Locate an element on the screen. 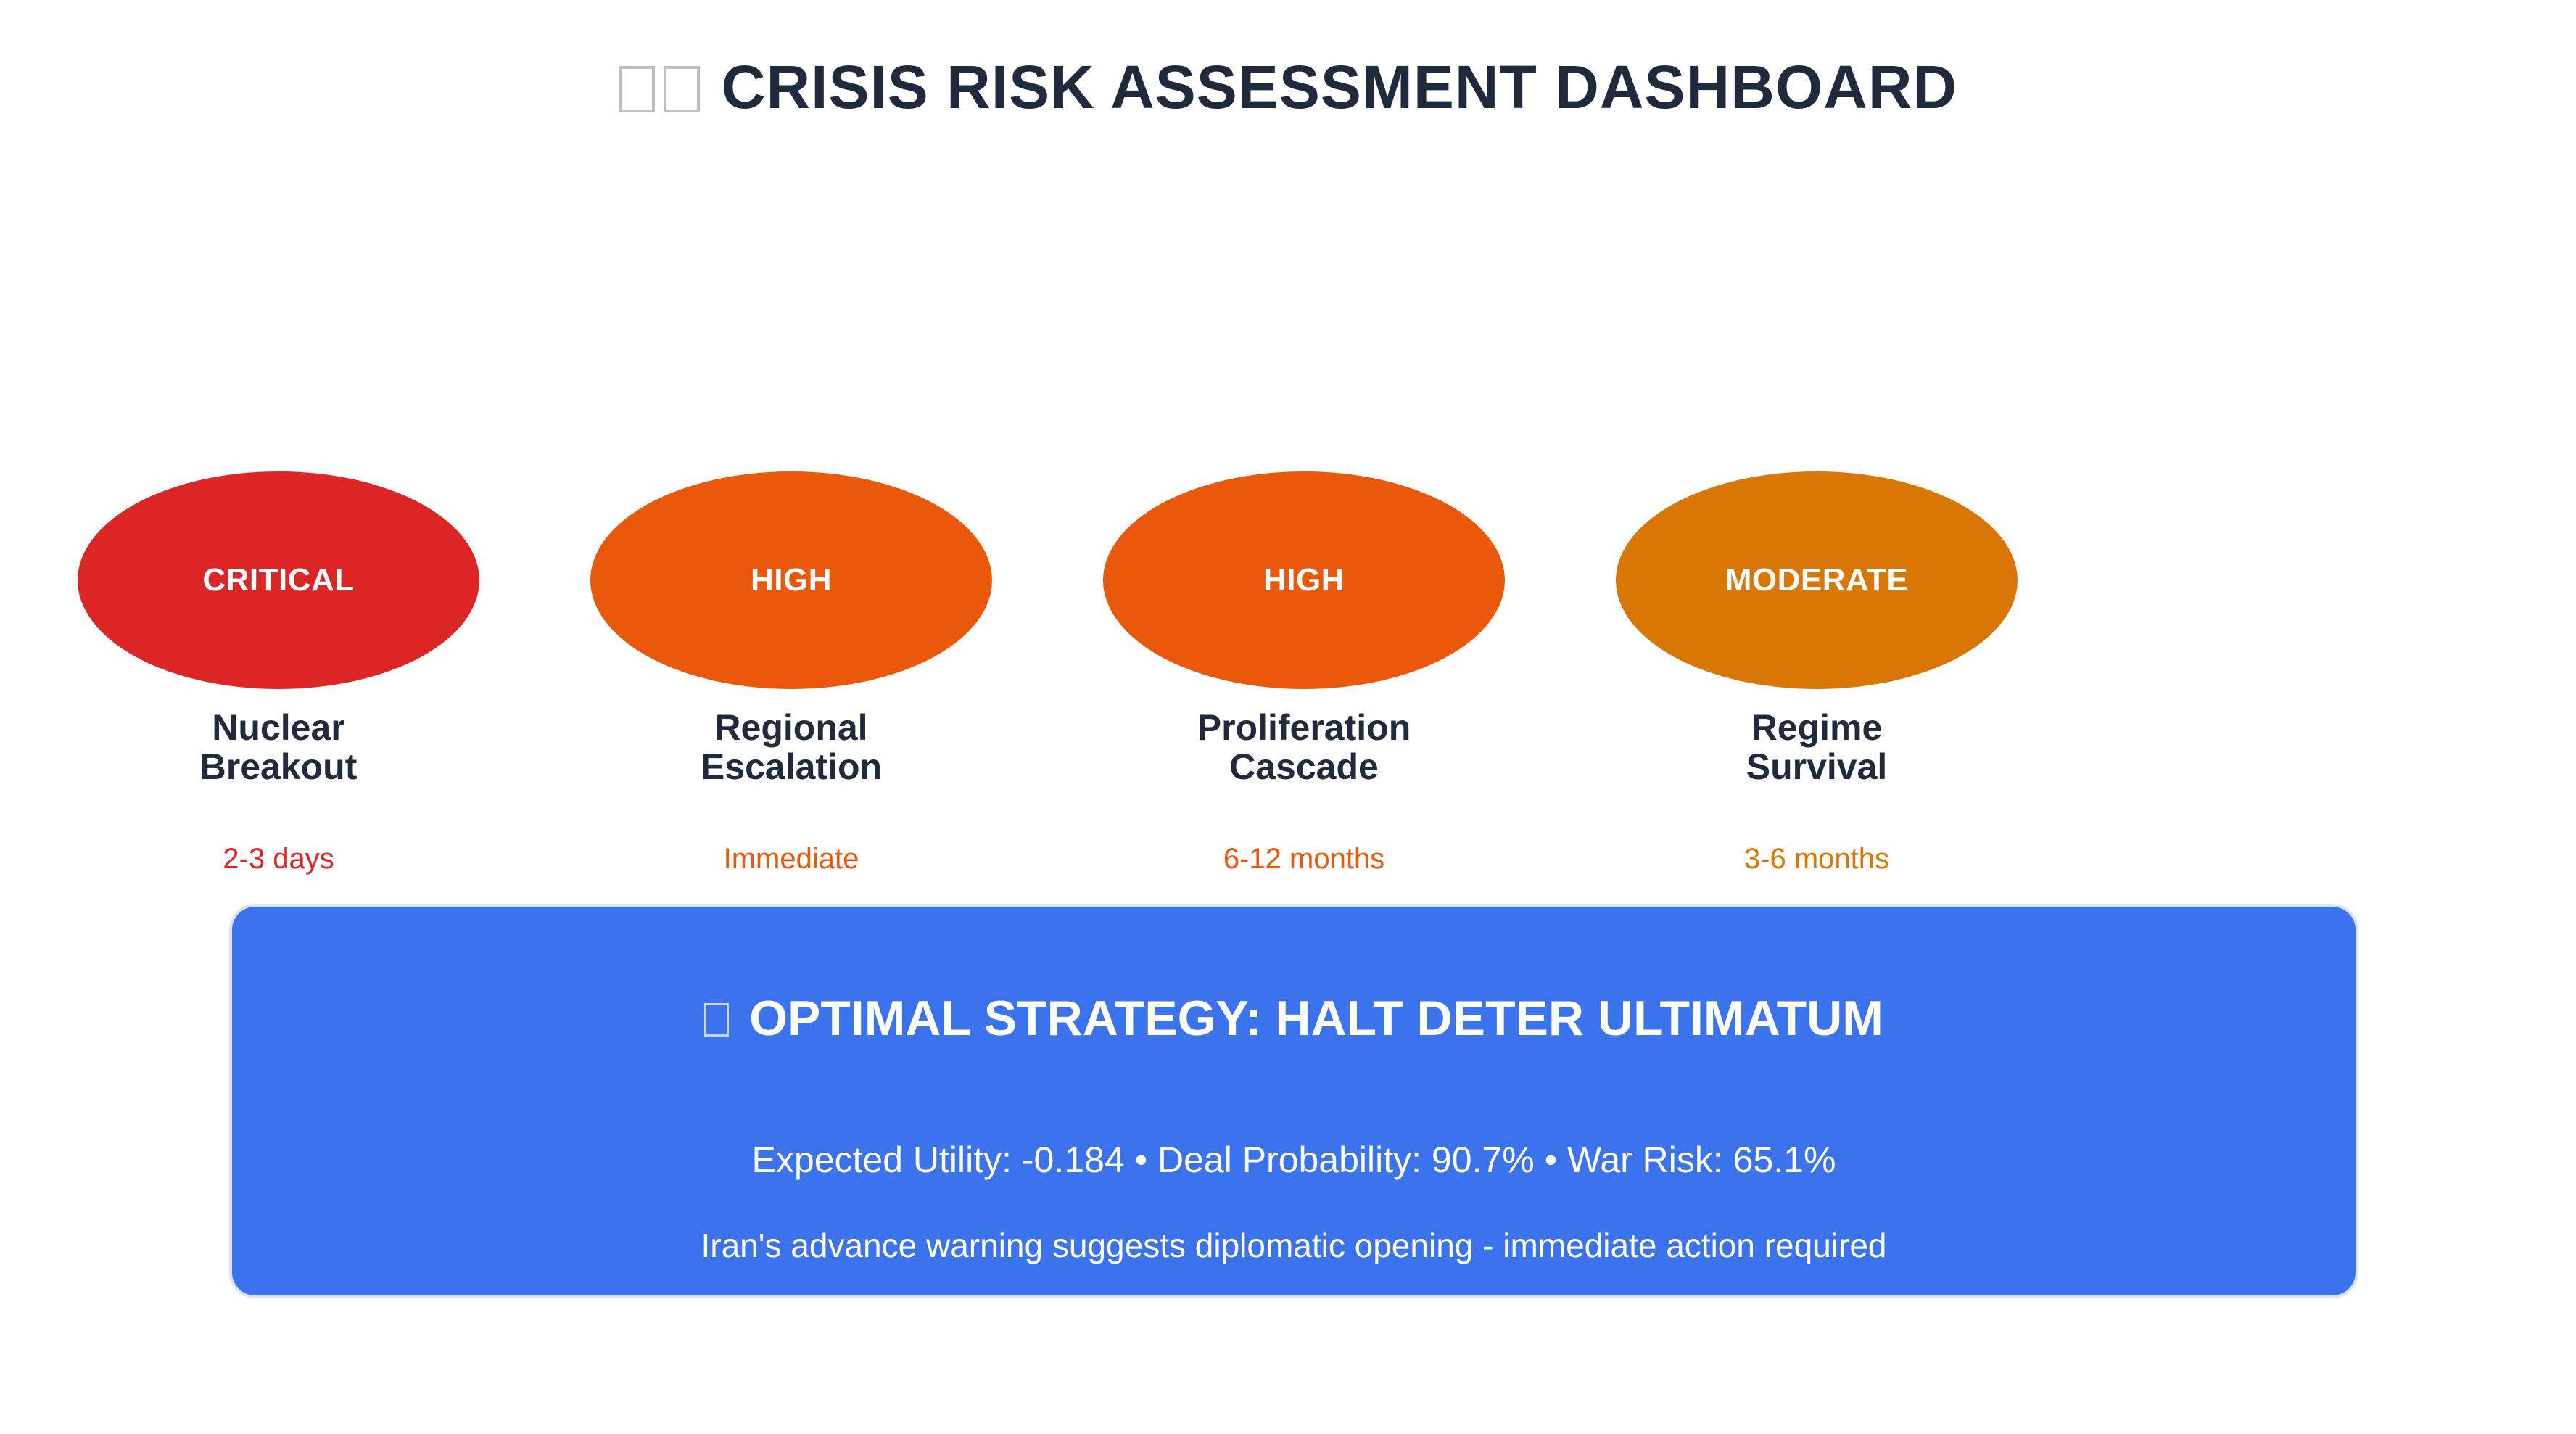 The width and height of the screenshot is (2576, 1434). dashboard-title: CRISIS RISK ASSESSMENT DASHBOARD is located at coordinates (1288, 87).